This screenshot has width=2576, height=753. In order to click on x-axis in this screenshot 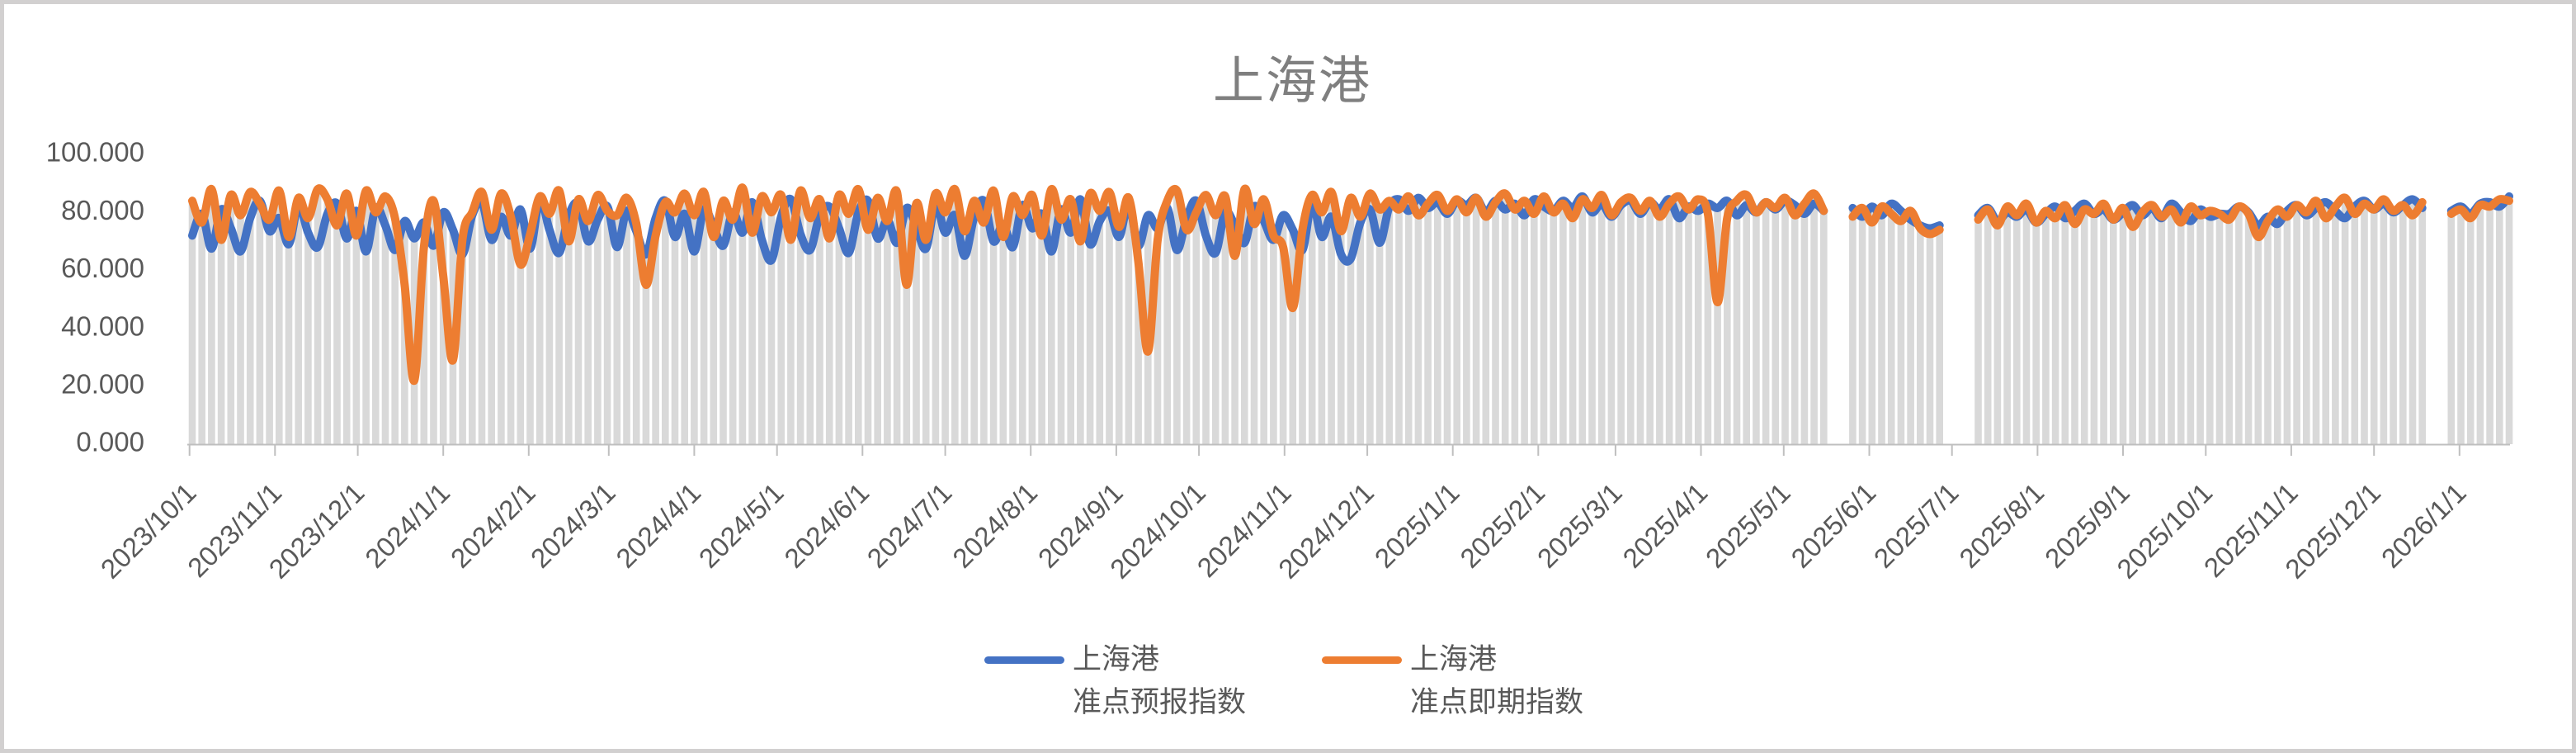, I will do `click(1348, 450)`.